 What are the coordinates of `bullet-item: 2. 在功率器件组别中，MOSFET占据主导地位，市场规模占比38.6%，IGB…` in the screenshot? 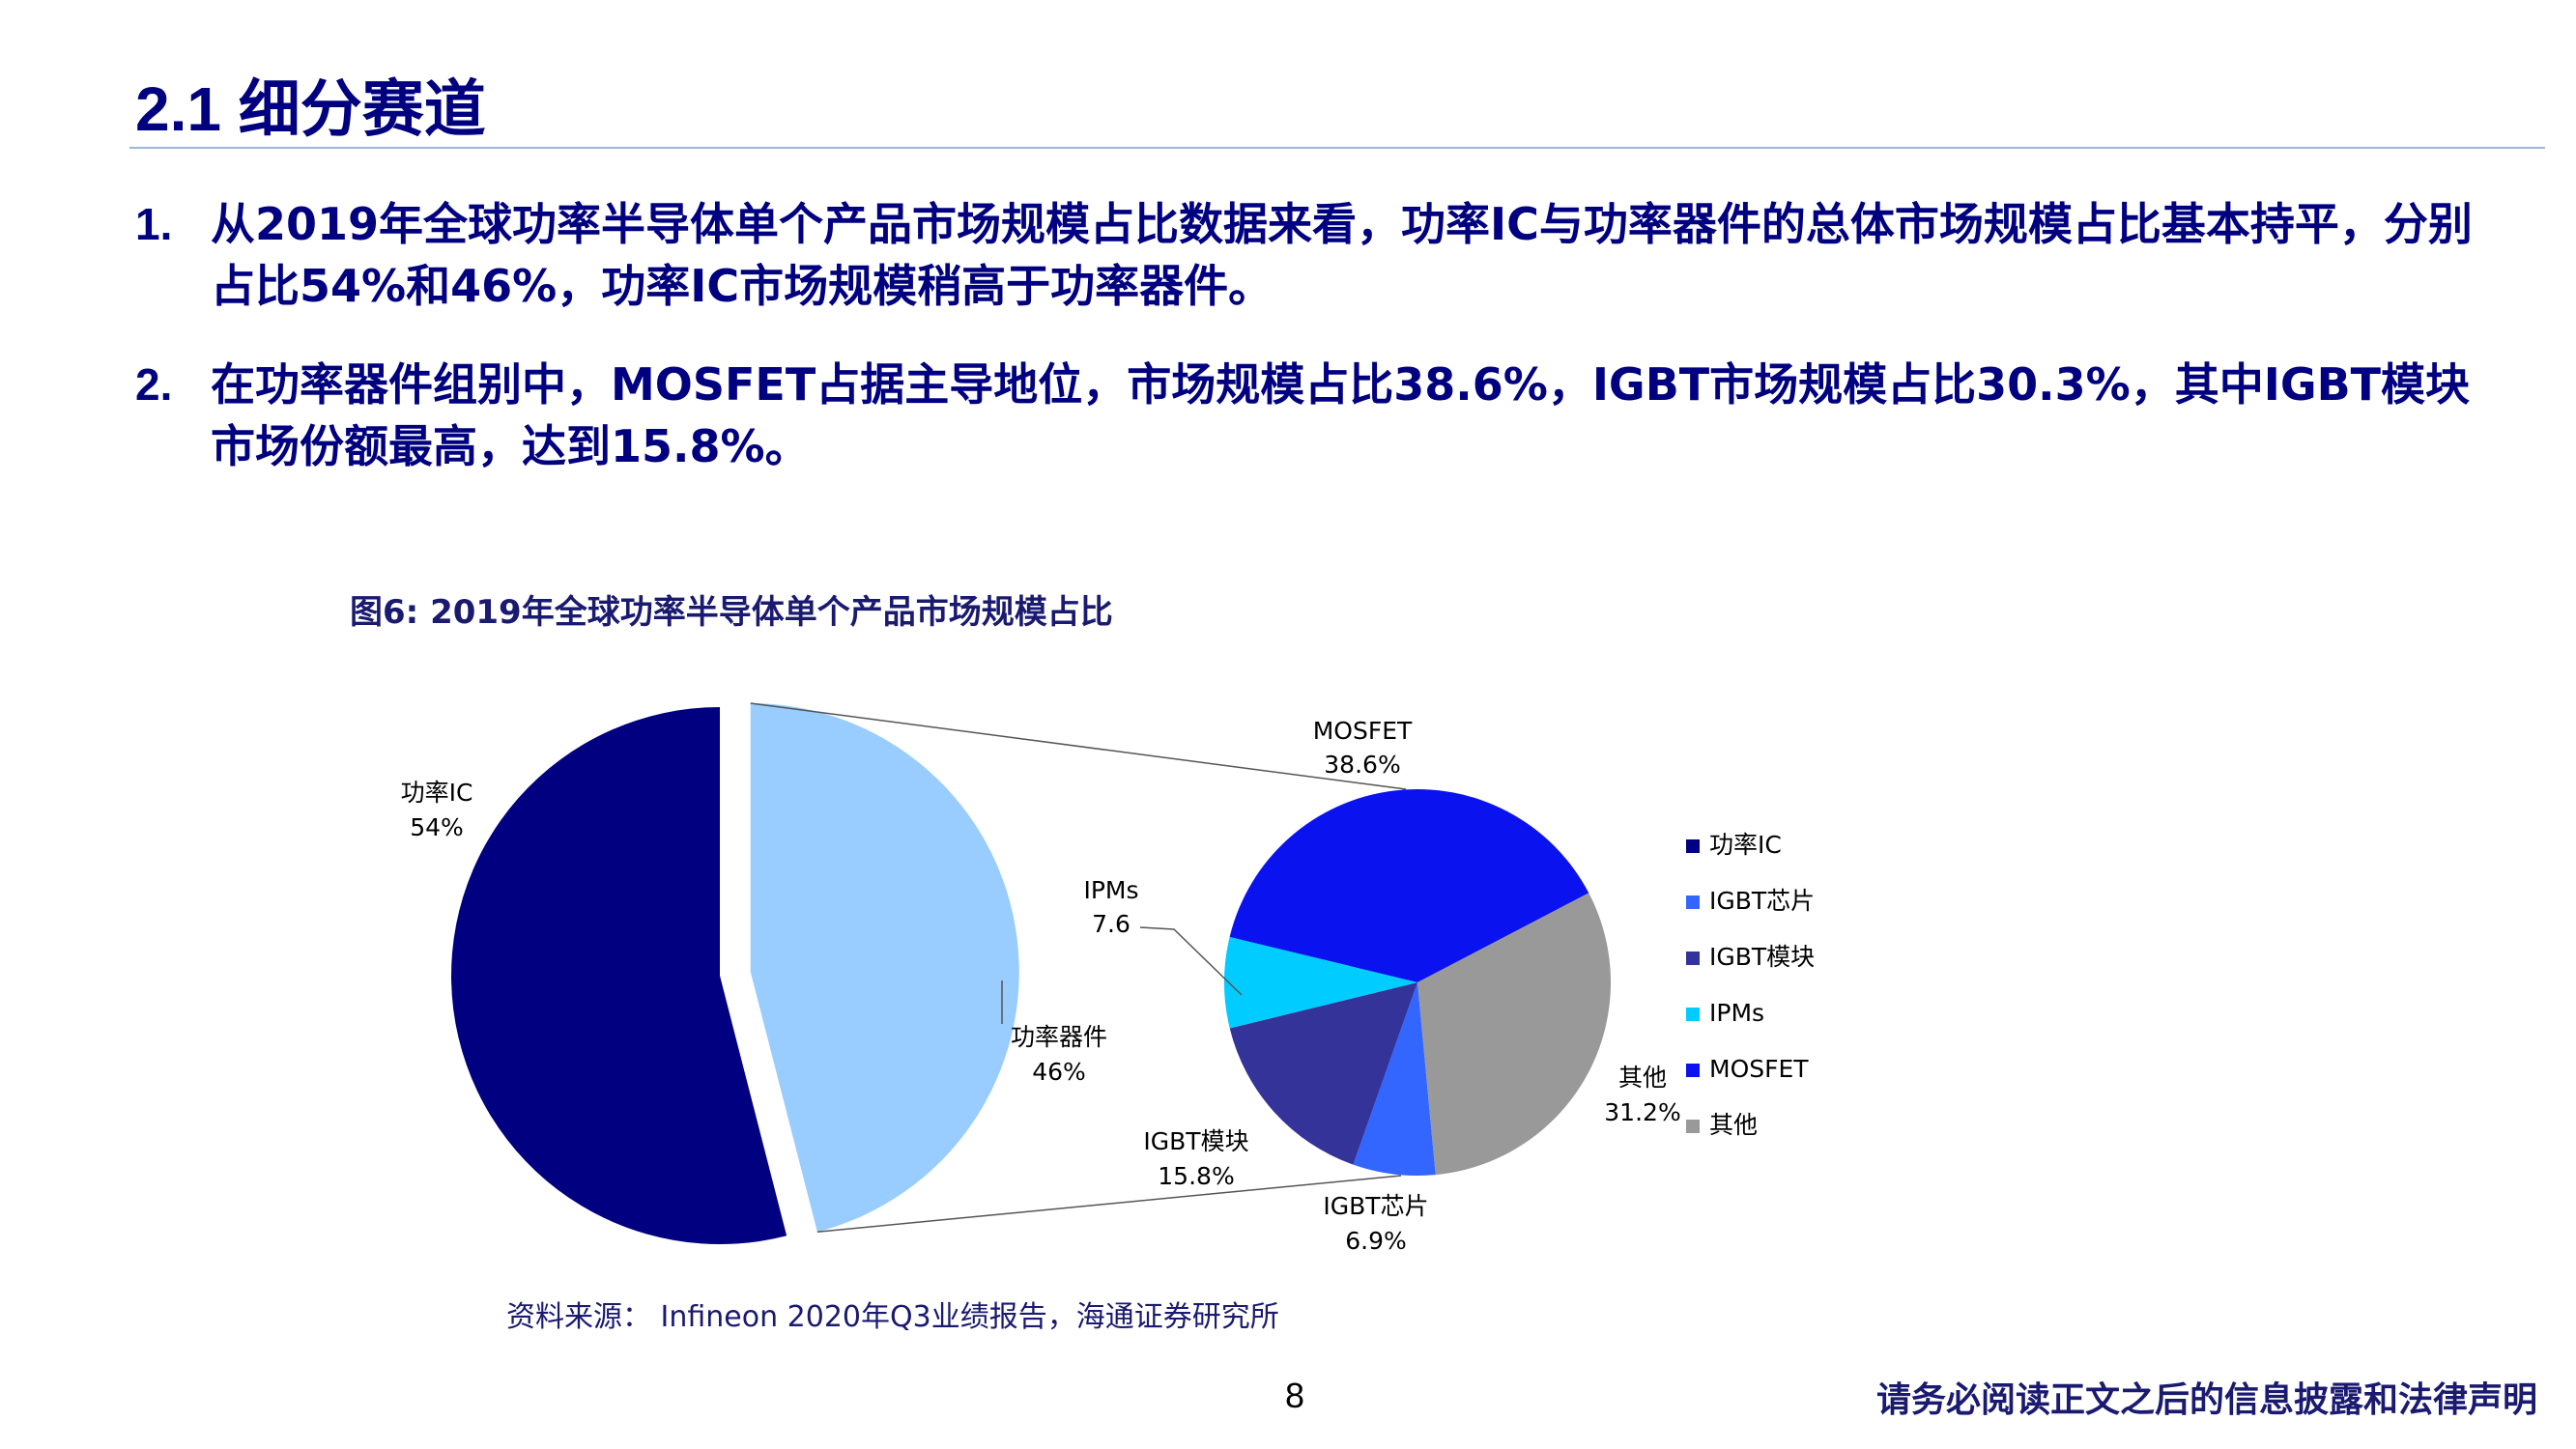 It's located at (1305, 415).